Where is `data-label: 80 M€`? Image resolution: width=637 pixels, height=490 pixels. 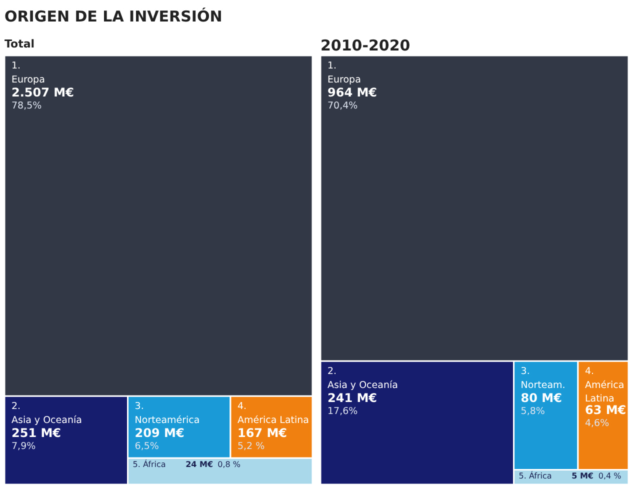 data-label: 80 M€ is located at coordinates (541, 398).